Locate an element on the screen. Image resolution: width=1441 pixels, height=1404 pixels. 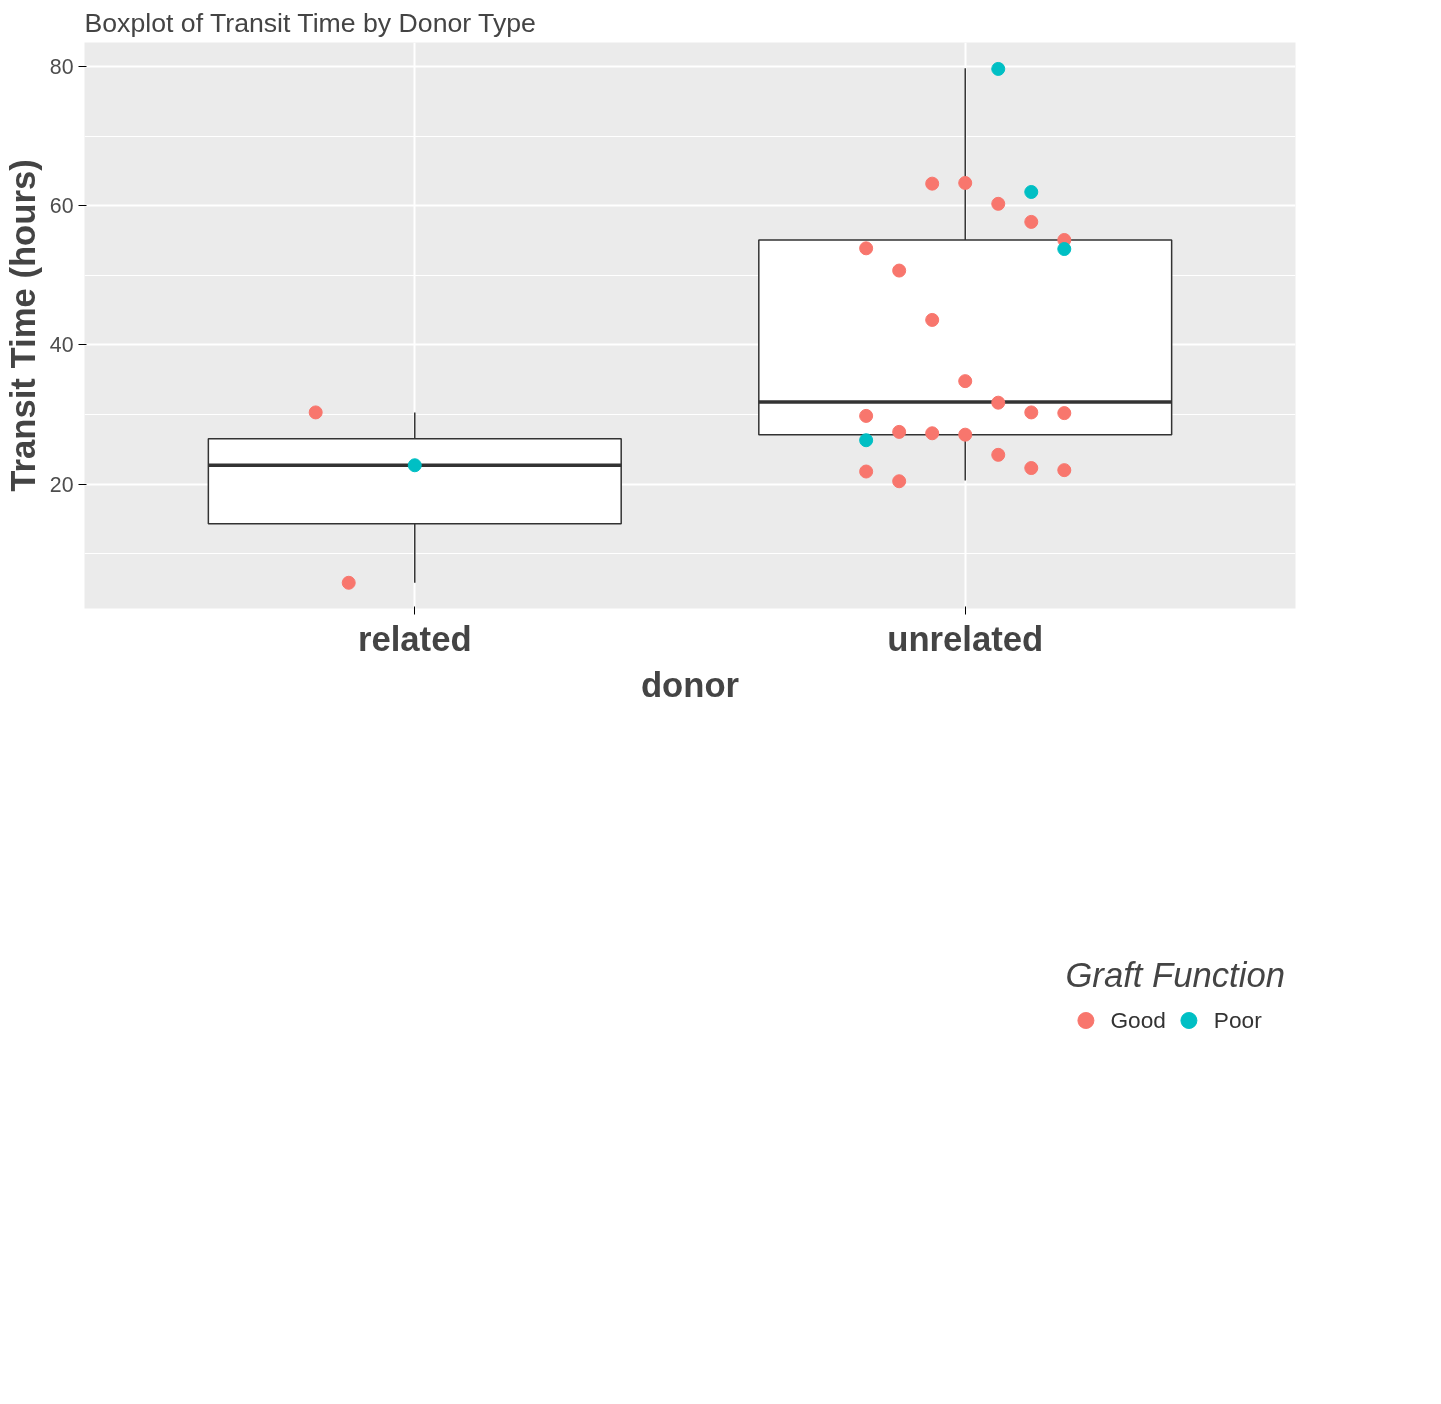
x-axis-title: donor is located at coordinates (690, 684).